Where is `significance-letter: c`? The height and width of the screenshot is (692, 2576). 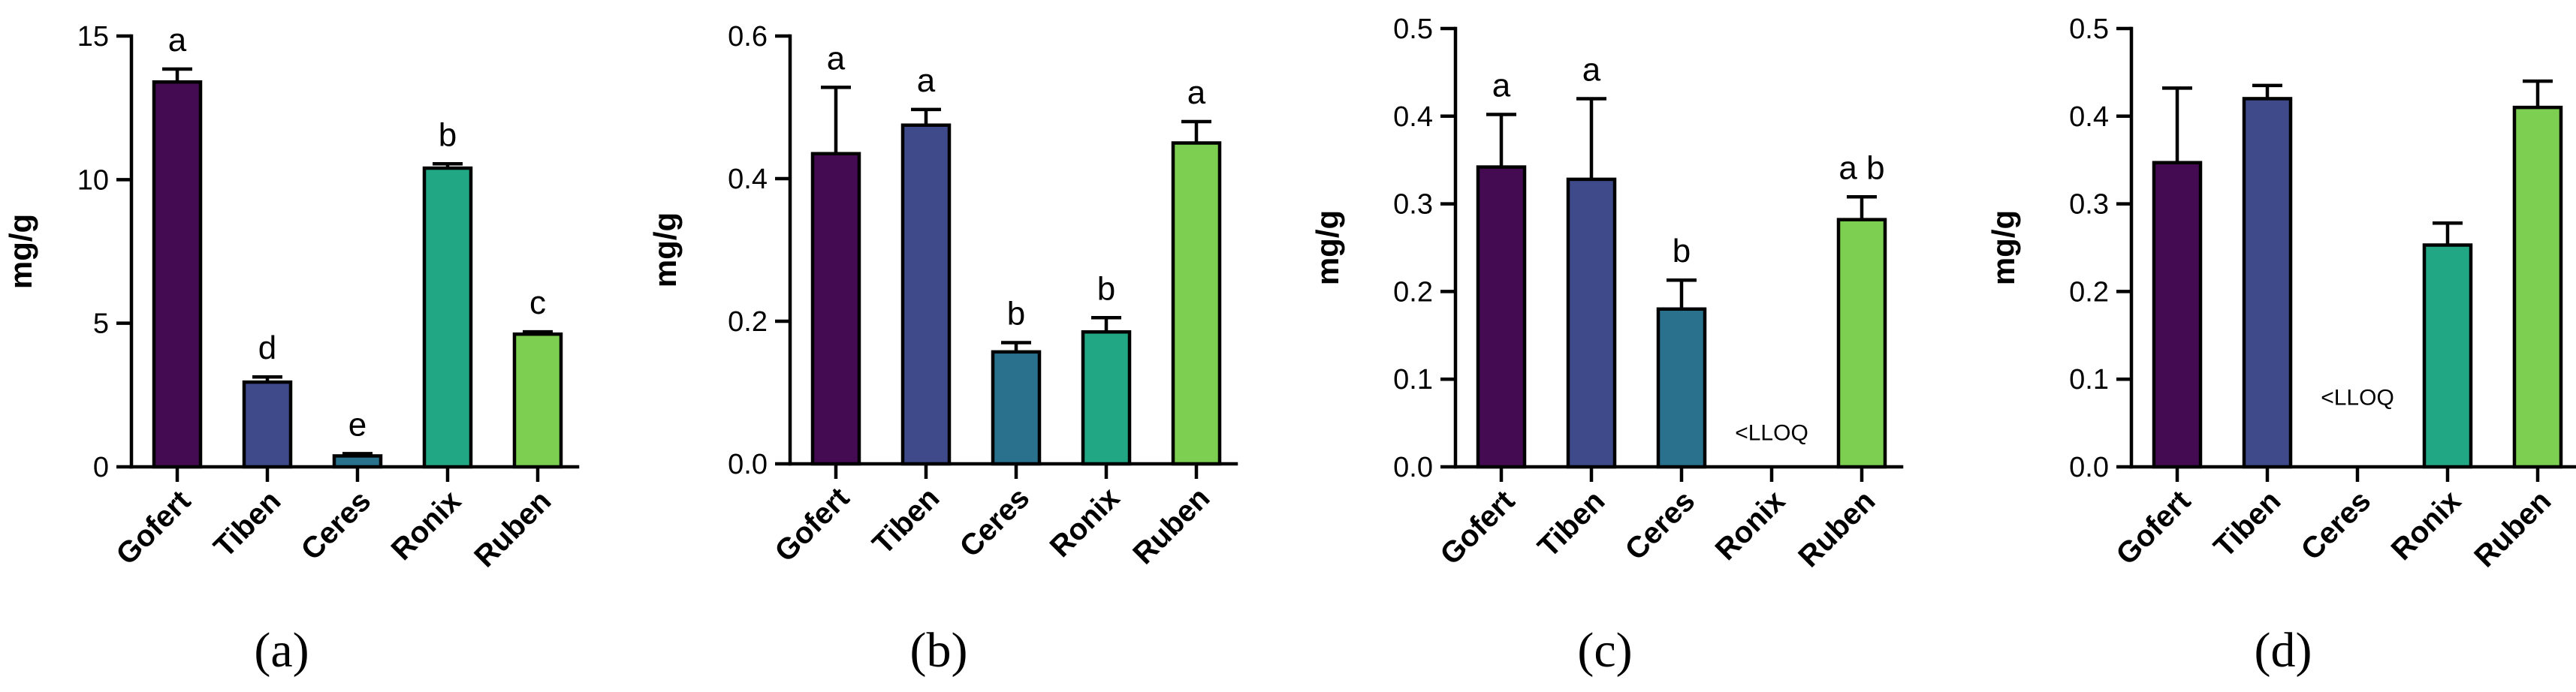
significance-letter: c is located at coordinates (537, 302).